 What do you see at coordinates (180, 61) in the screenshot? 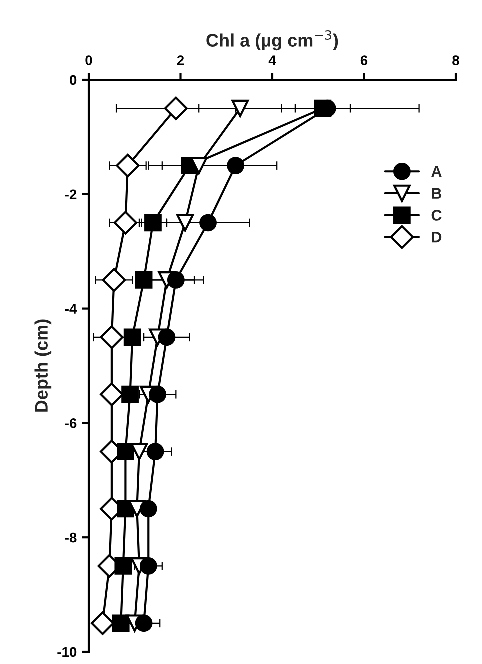
I see `x-tick-label: 2` at bounding box center [180, 61].